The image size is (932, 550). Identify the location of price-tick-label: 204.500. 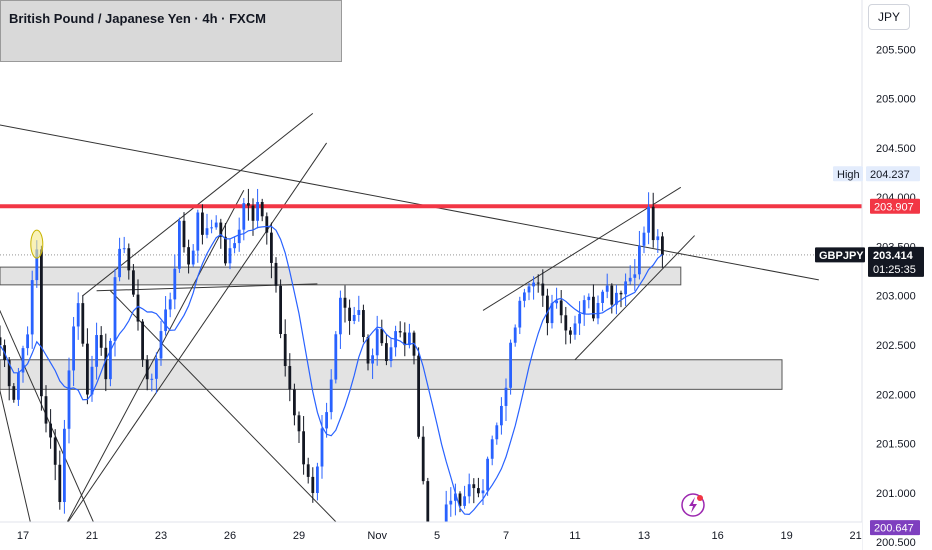
(896, 149).